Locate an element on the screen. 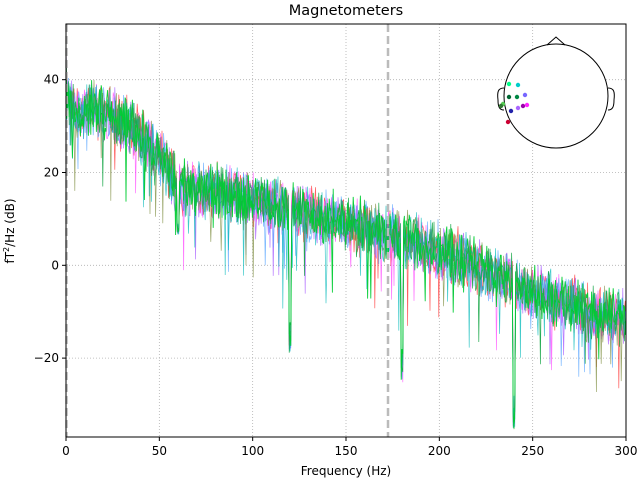 Image resolution: width=640 pixels, height=480 pixels. x-tick-label: 300 is located at coordinates (626, 451).